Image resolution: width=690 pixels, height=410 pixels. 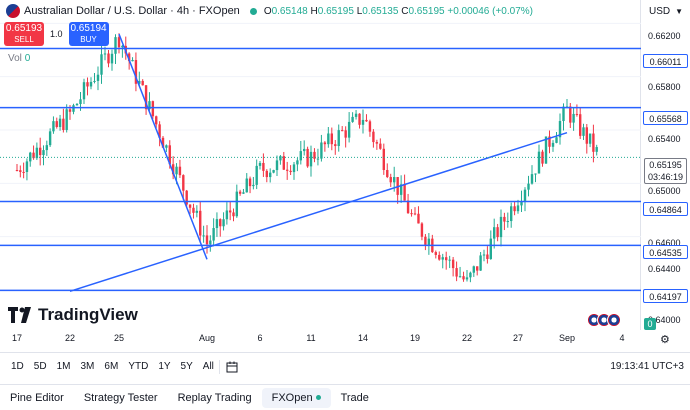 I want to click on volume-value: 0, so click(x=27, y=58).